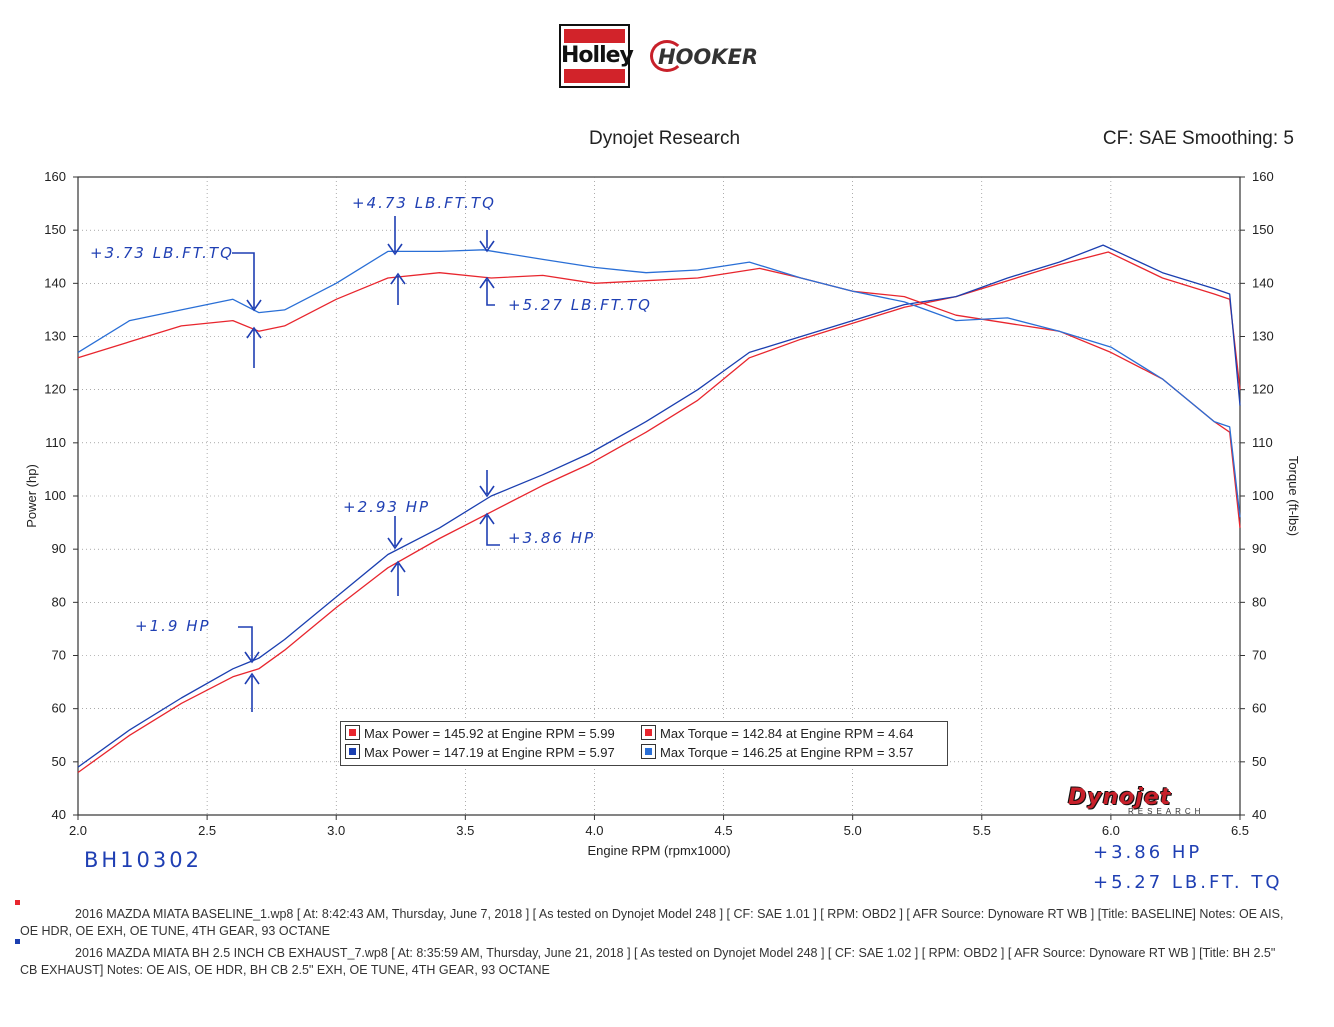  Describe the element at coordinates (336, 830) in the screenshot. I see `x-tick-label: 3.0` at that location.